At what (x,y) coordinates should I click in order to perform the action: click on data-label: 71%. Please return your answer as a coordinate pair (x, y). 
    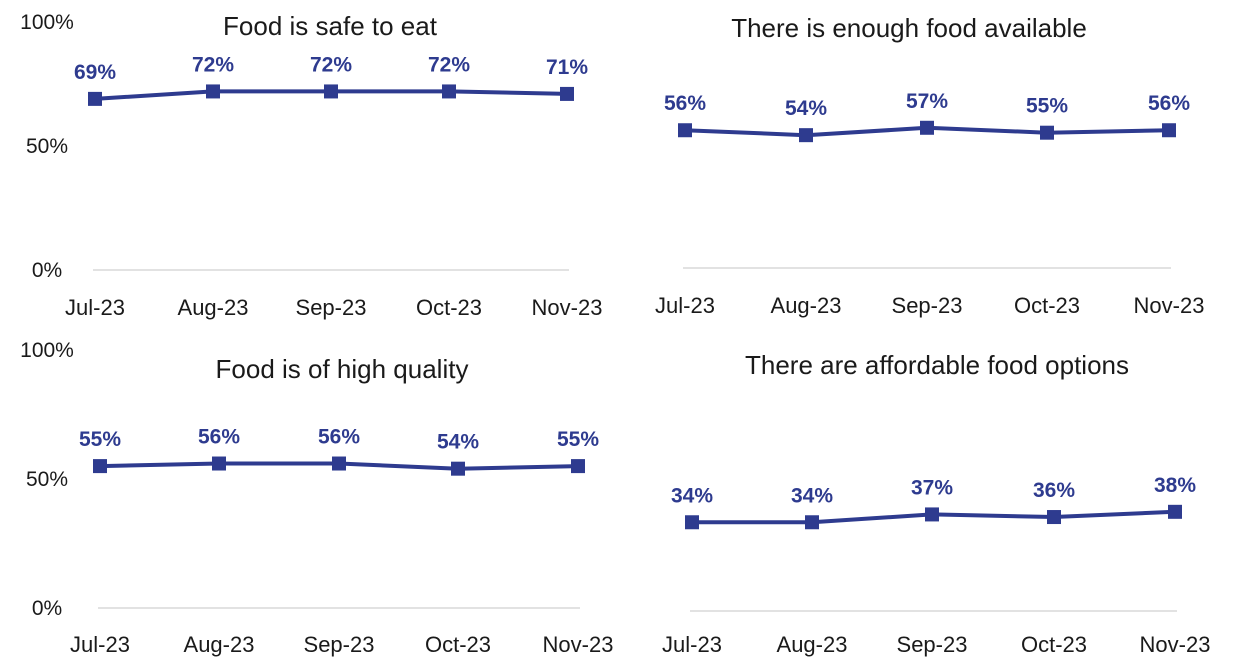
    Looking at the image, I should click on (567, 67).